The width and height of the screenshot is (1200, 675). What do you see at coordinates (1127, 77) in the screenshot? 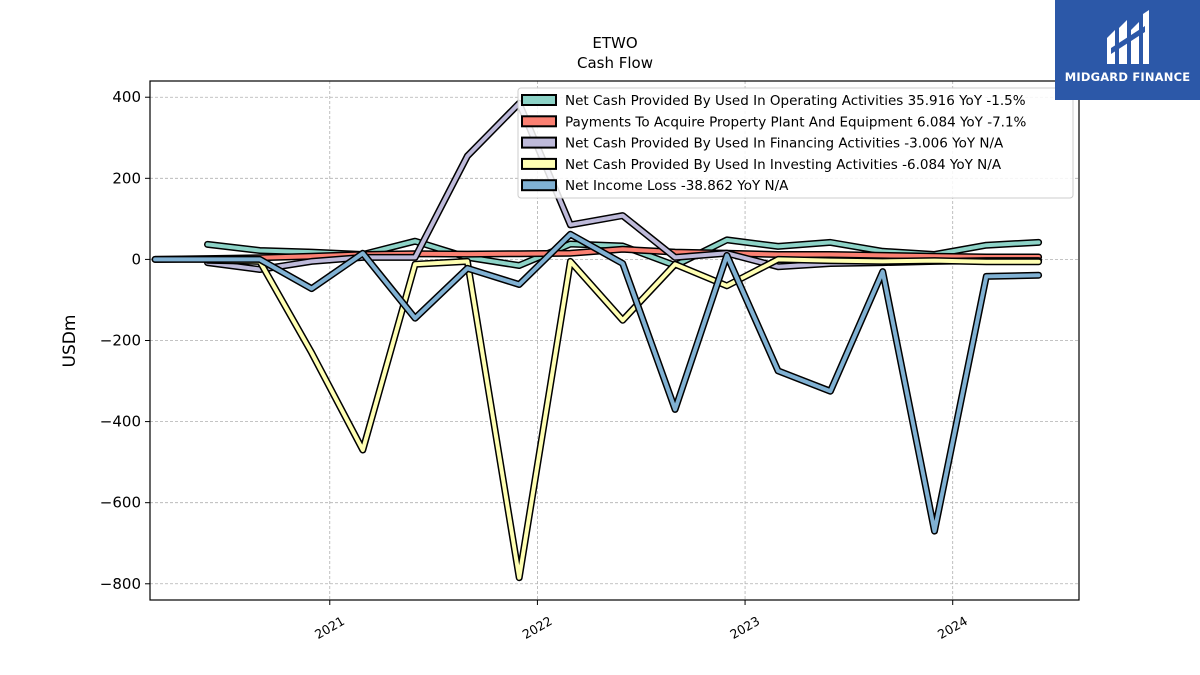
I see `brand-name: MIDGARD FINANCE` at bounding box center [1127, 77].